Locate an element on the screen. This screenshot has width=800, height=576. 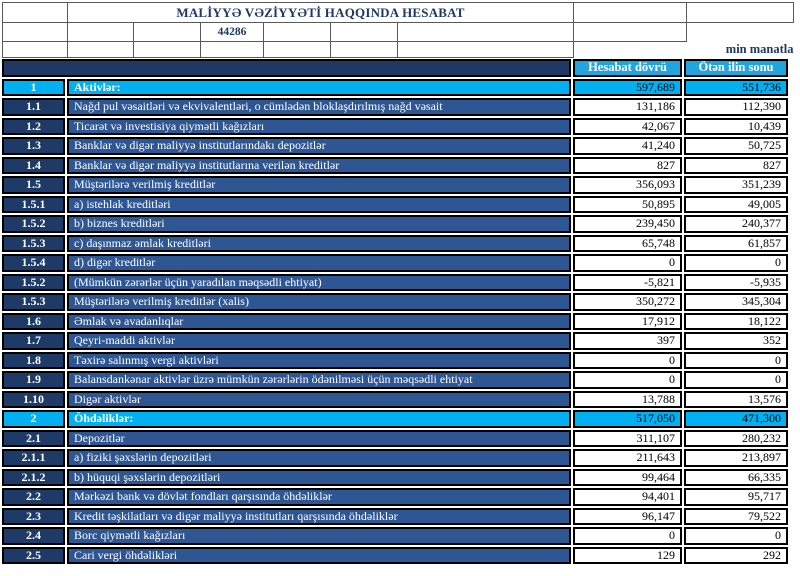
row-previous-value-cell: 66,335 is located at coordinates (736, 477).